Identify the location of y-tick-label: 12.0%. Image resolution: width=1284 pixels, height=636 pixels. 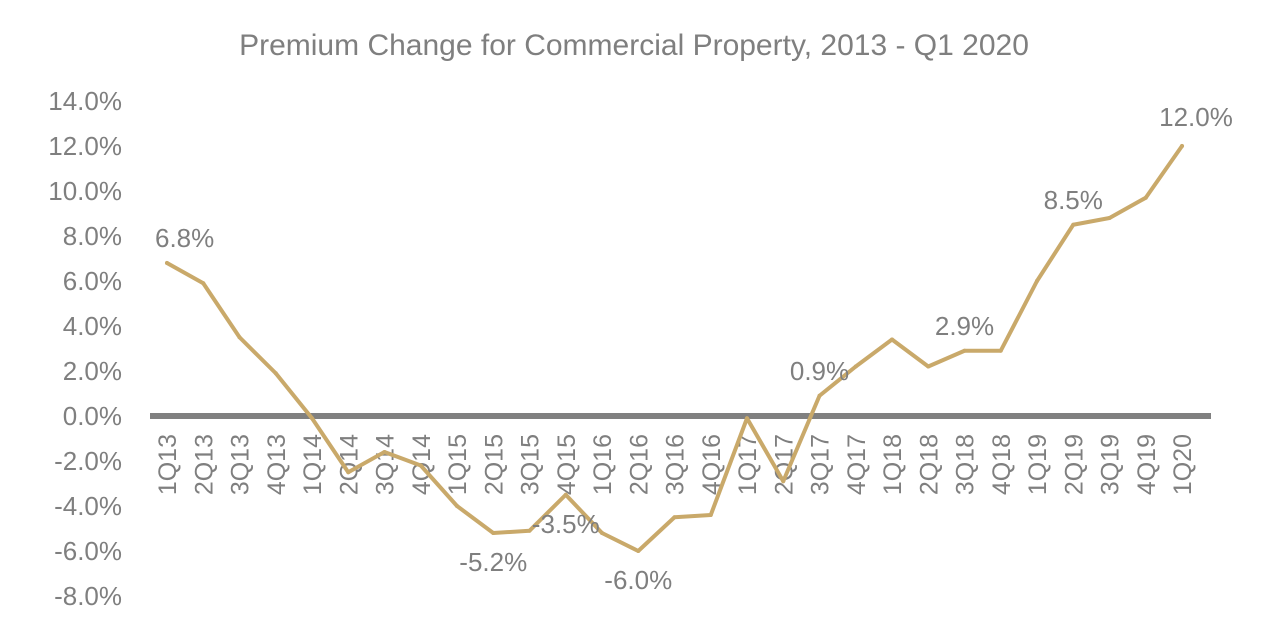
(85, 146).